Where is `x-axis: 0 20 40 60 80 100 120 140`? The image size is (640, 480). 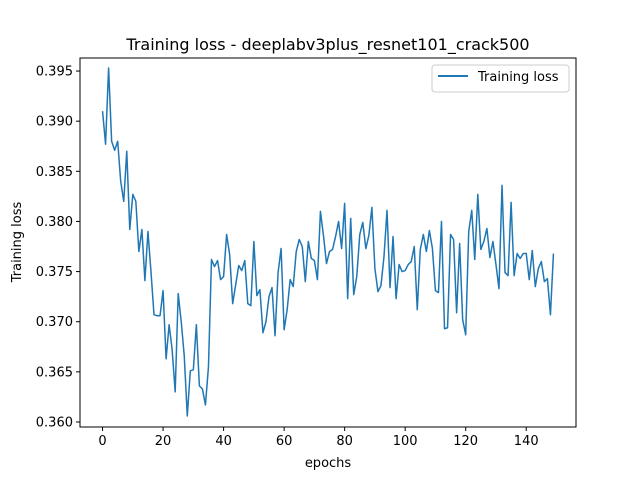 x-axis: 0 20 40 60 80 100 120 140 is located at coordinates (318, 438).